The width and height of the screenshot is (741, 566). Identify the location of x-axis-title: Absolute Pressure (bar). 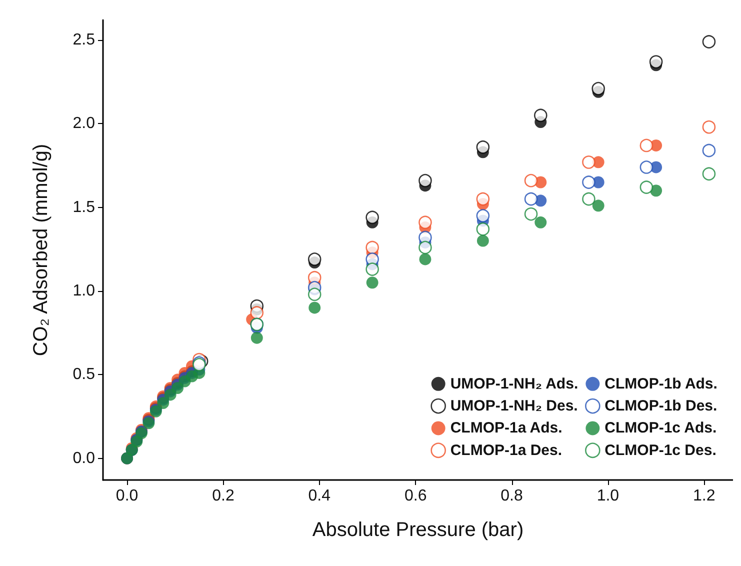
(418, 530).